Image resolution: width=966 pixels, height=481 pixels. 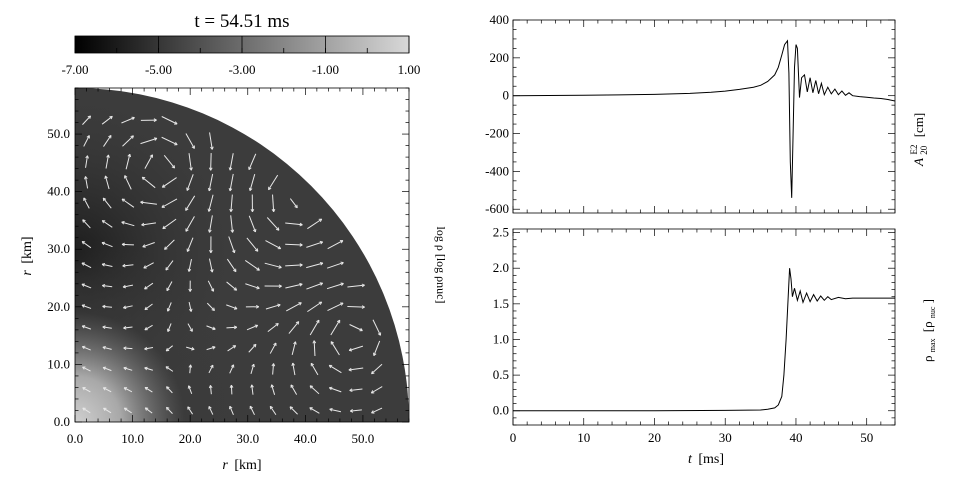 What do you see at coordinates (58, 248) in the screenshot?
I see `map-y-tick-label: 30.0` at bounding box center [58, 248].